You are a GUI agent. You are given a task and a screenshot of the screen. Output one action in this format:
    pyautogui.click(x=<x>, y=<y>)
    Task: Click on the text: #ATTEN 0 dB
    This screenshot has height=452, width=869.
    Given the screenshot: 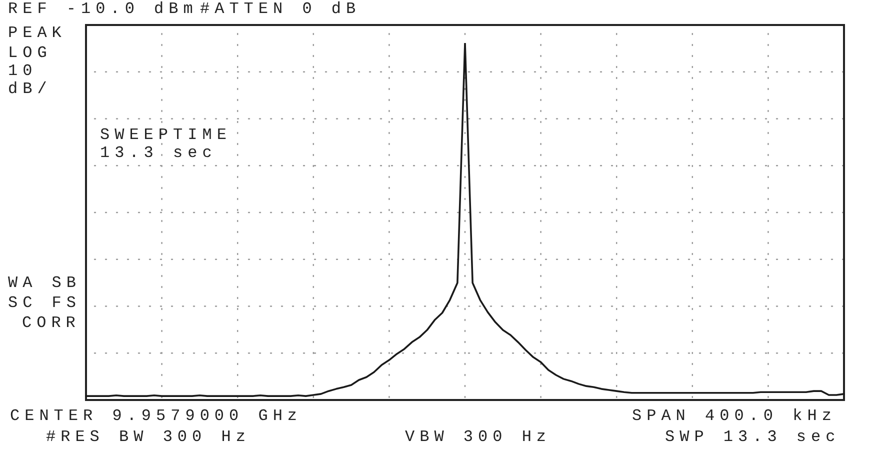 What is the action you would take?
    pyautogui.click(x=280, y=9)
    